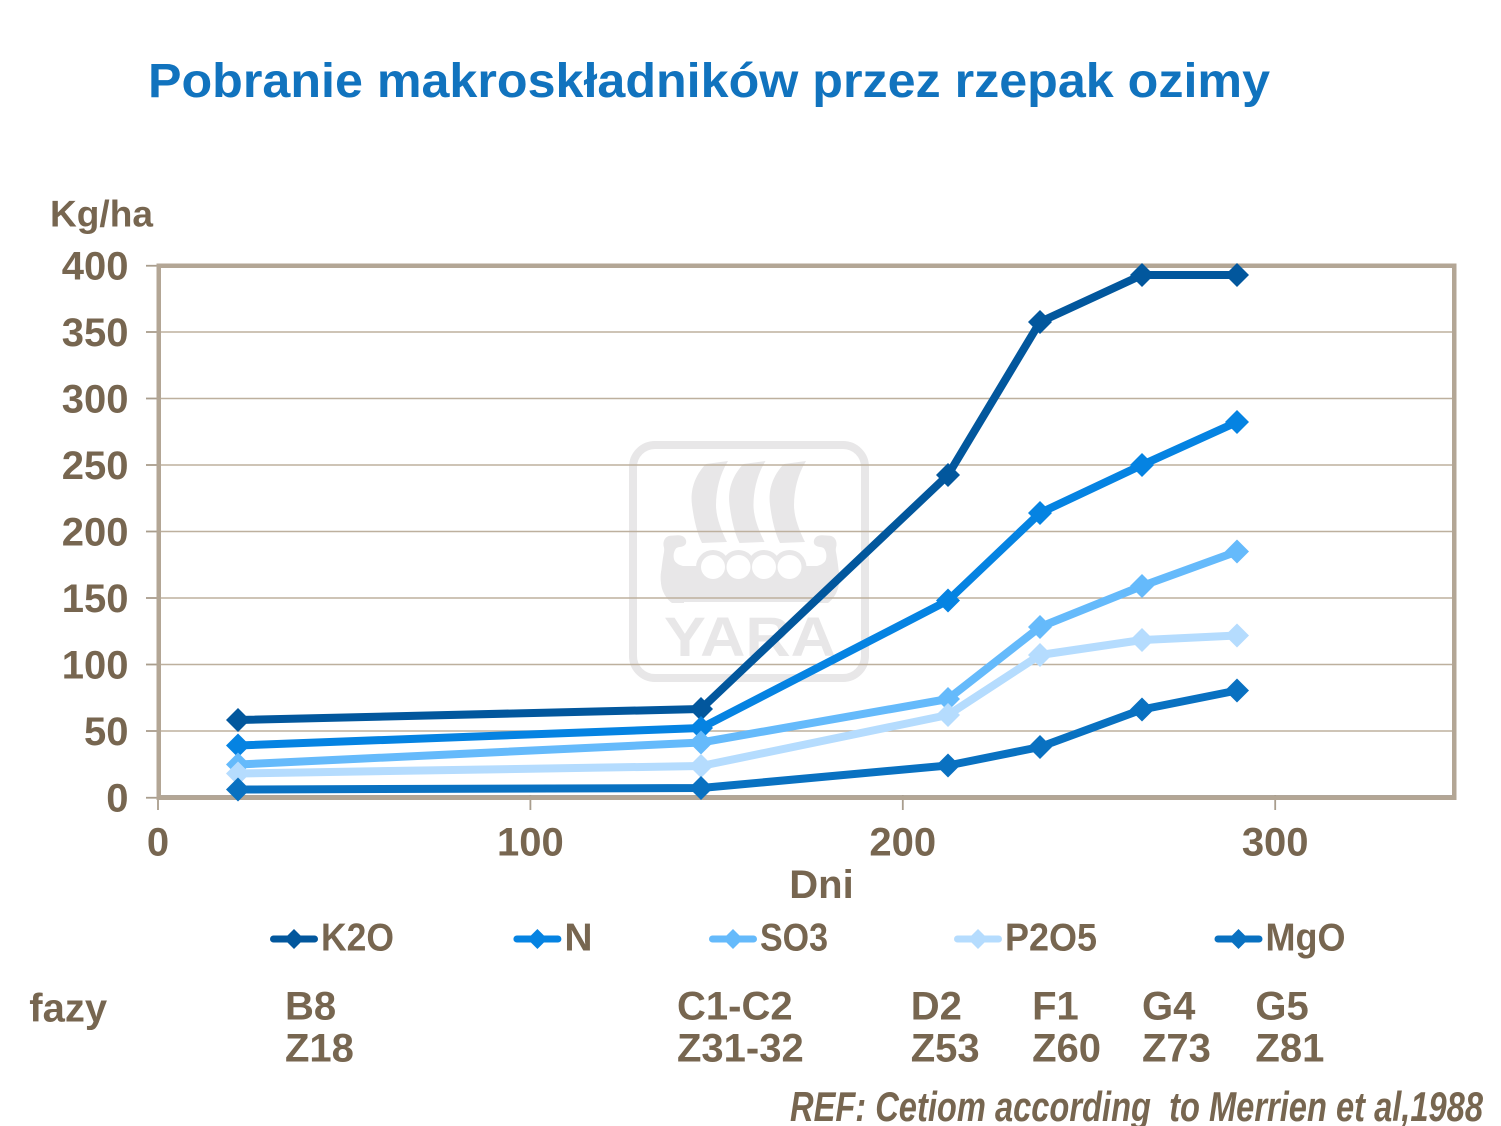  I want to click on svg-text: G5, so click(1281, 1007).